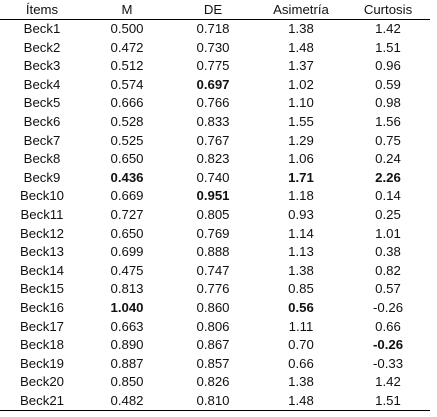  What do you see at coordinates (301, 177) in the screenshot?
I see `skewness-cell: 1.71` at bounding box center [301, 177].